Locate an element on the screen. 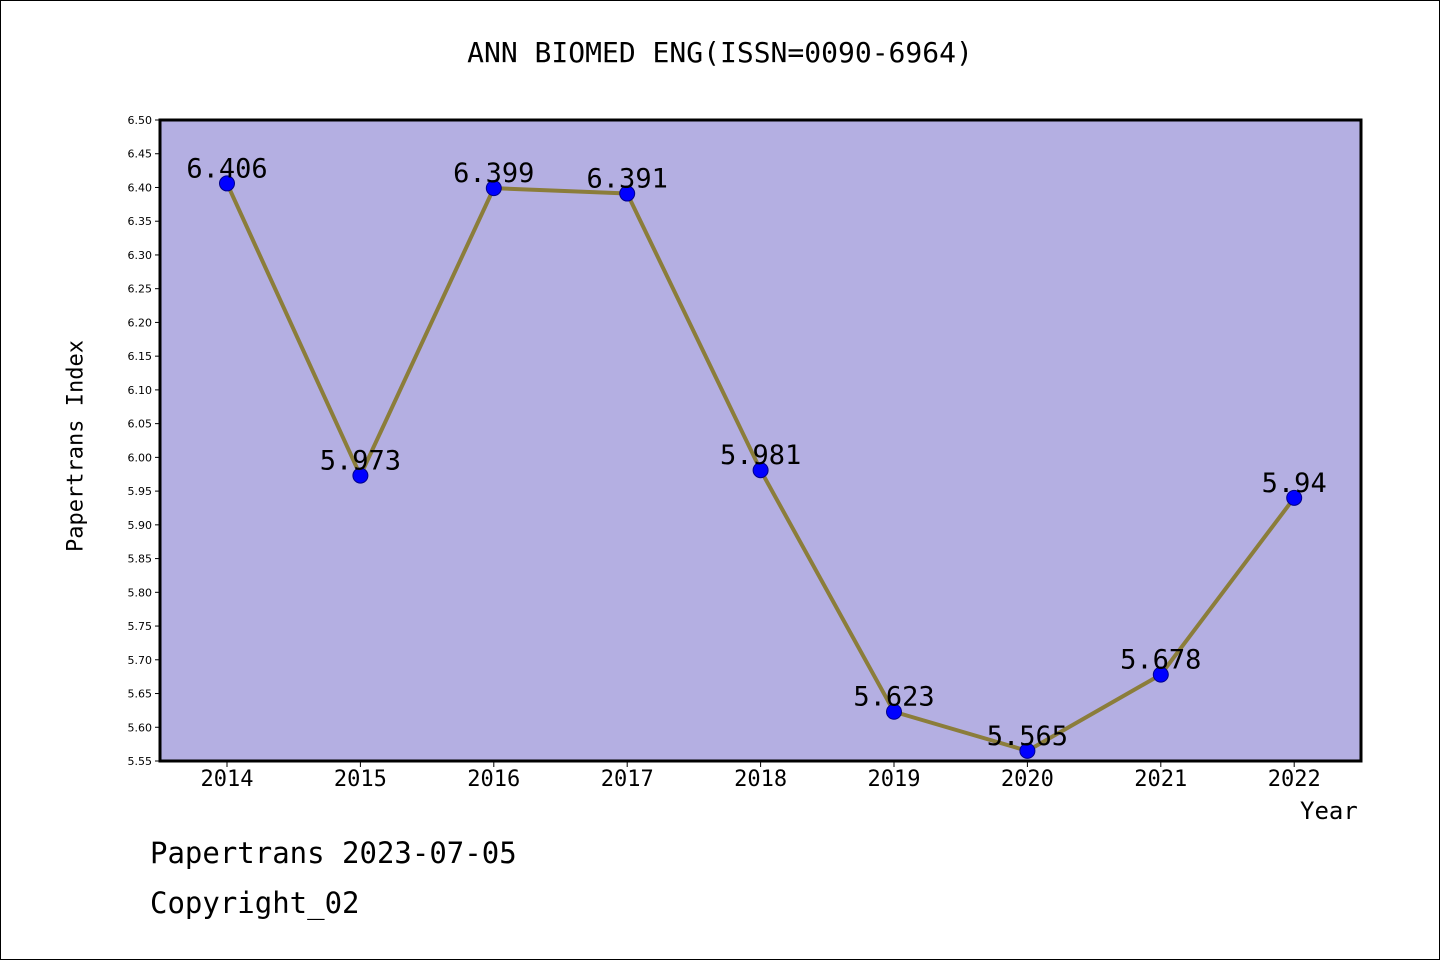  x-tick-label: 2018 is located at coordinates (760, 779).